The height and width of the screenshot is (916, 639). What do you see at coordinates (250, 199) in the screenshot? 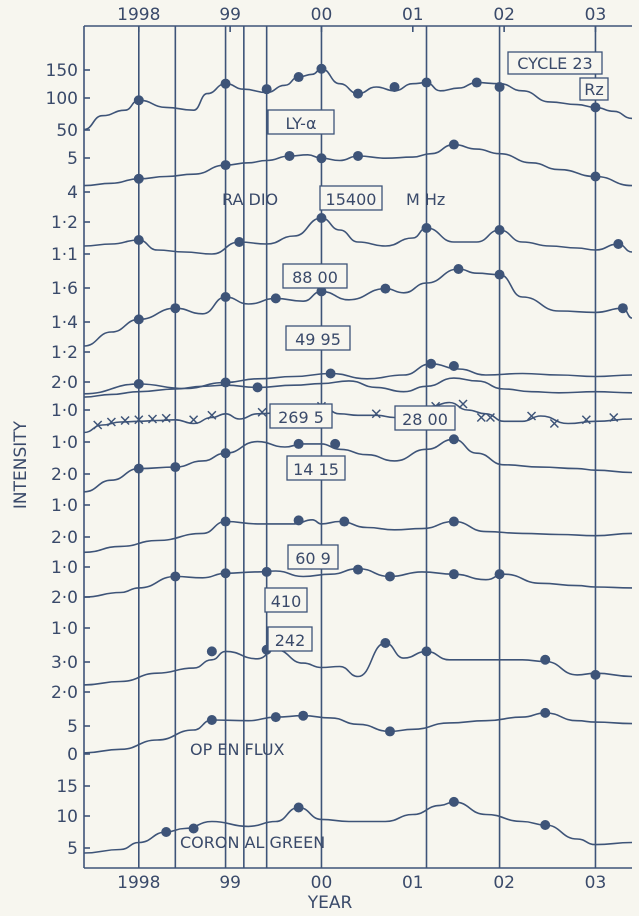
I see `radio-label: RA DIO` at bounding box center [250, 199].